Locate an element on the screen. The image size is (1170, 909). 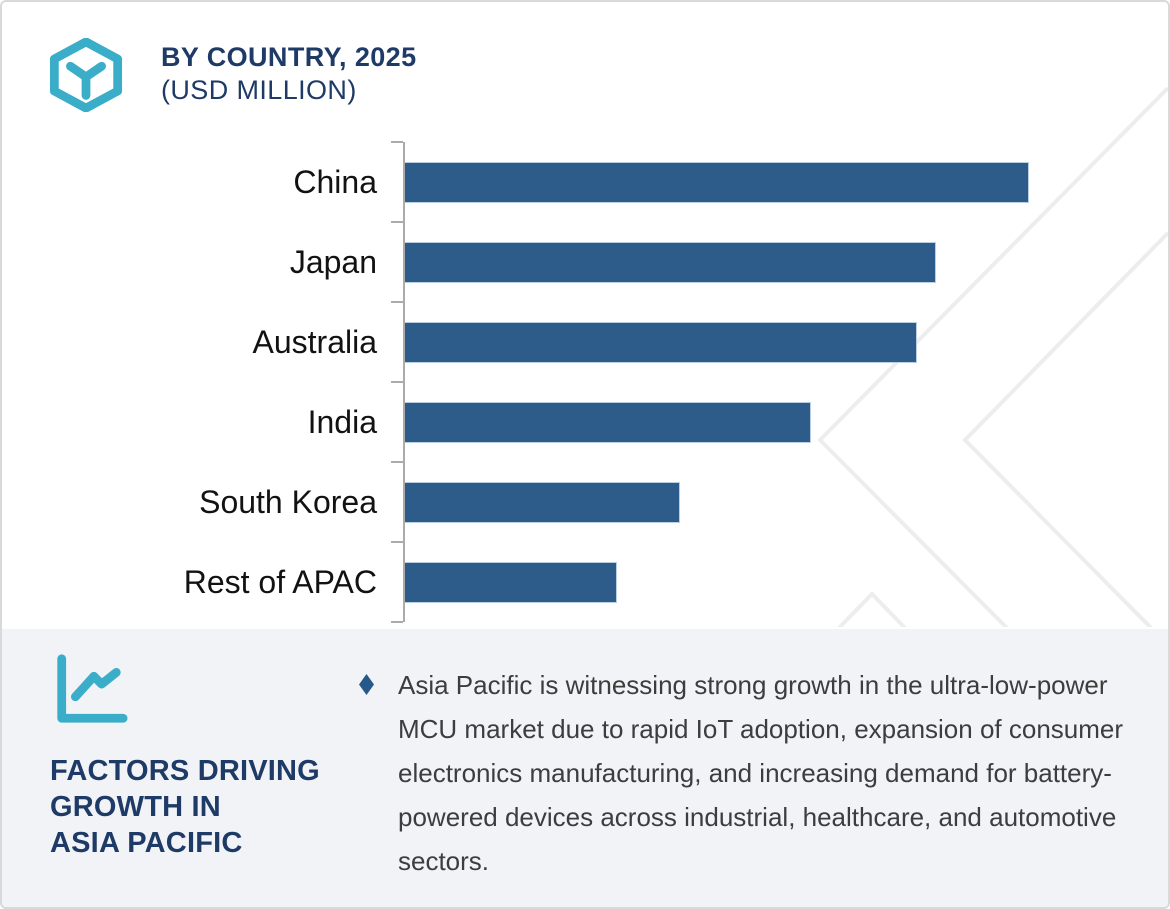
chart-header: BY COUNTRY, 2025 (USD MILLION) is located at coordinates (232, 75).